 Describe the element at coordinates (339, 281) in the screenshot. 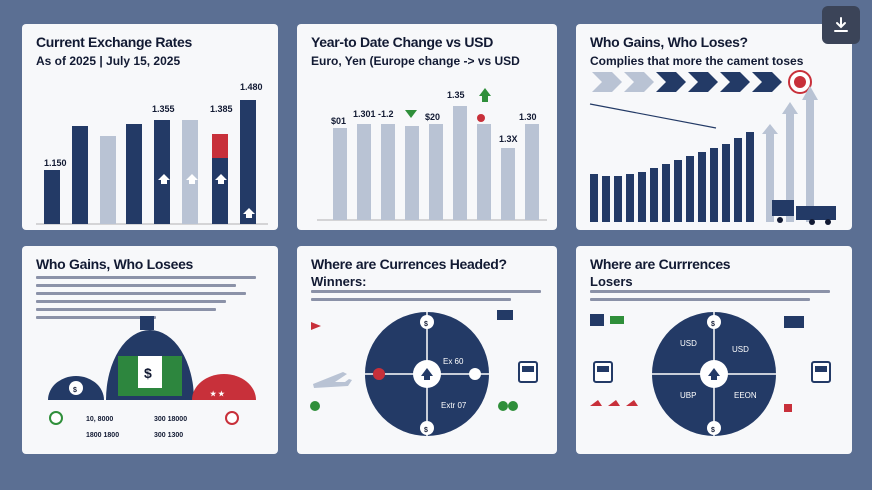

I see `panel-subtitle: Winners:` at that location.